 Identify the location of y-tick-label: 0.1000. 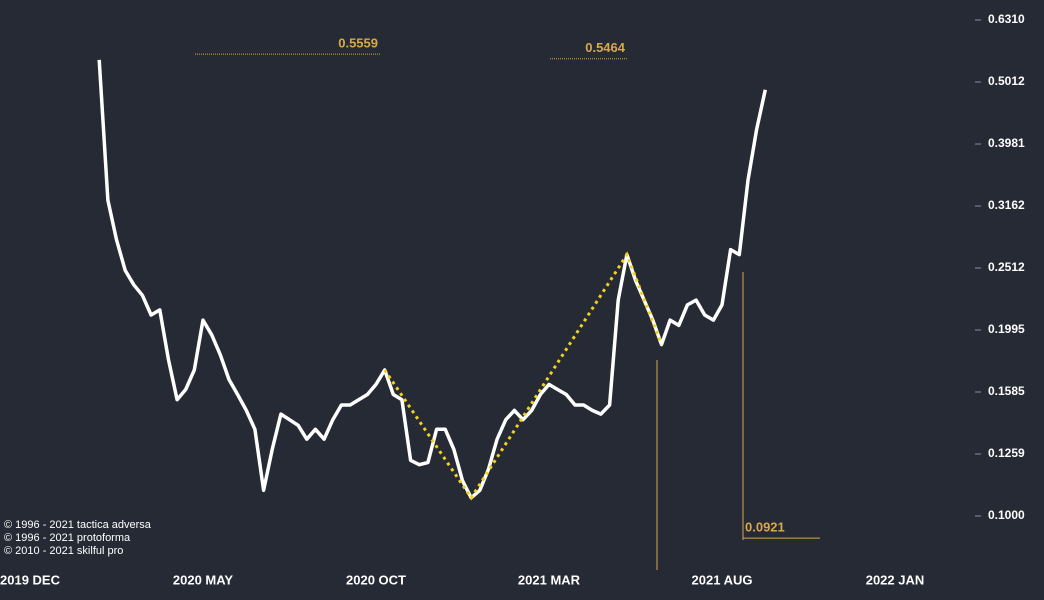
(1006, 515).